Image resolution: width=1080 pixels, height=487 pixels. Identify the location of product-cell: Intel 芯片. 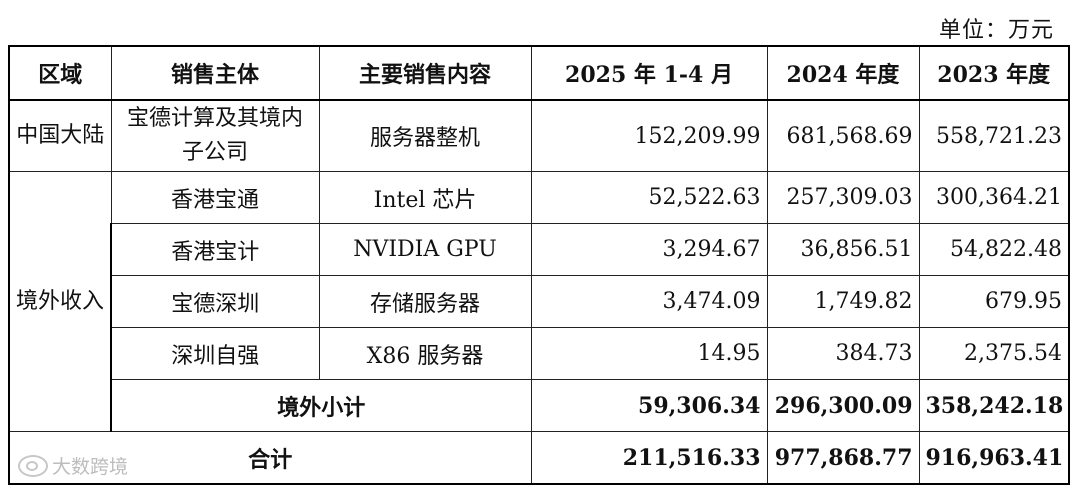
(425, 197).